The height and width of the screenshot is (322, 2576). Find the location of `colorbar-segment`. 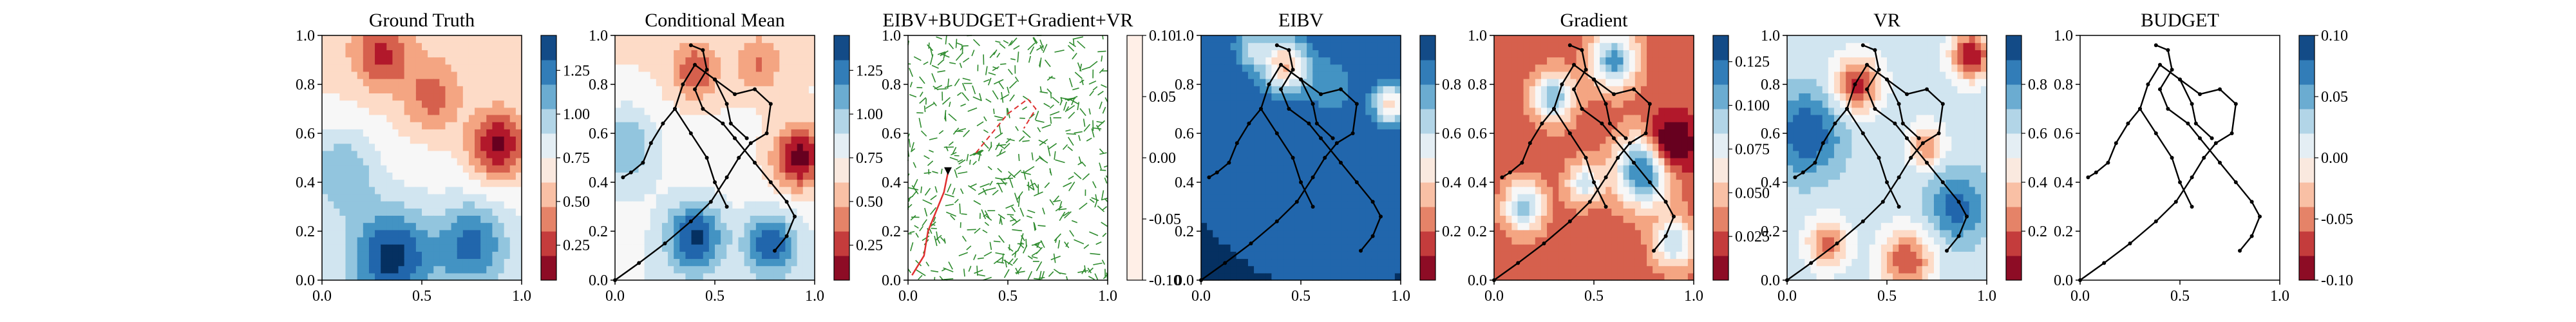

colorbar-segment is located at coordinates (842, 121).